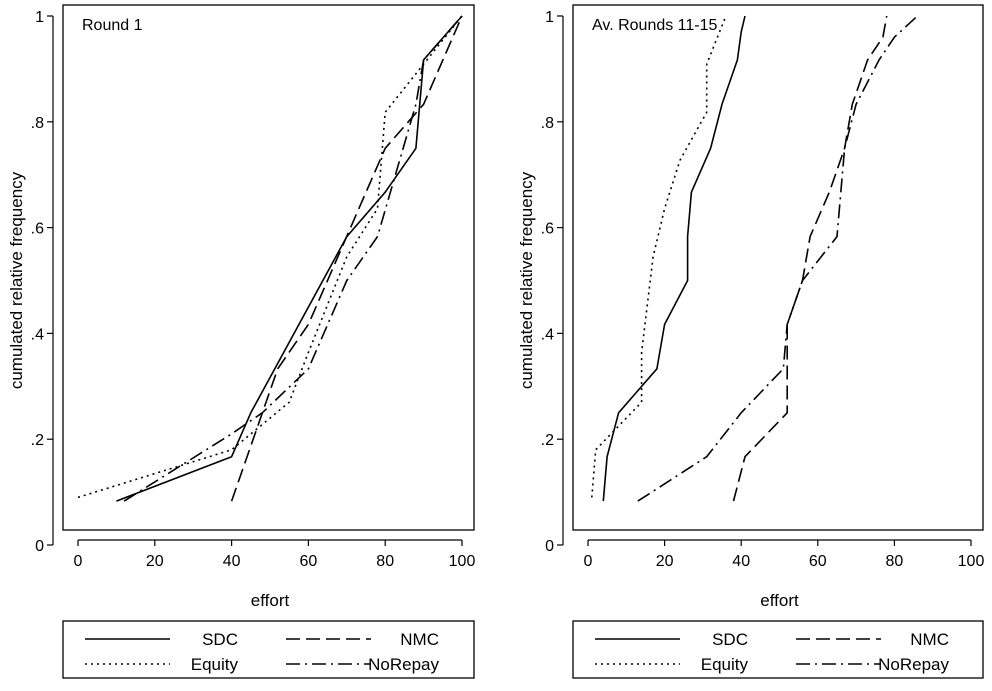 The height and width of the screenshot is (691, 992). I want to click on panel-title: Av. Rounds 11-15, so click(655, 25).